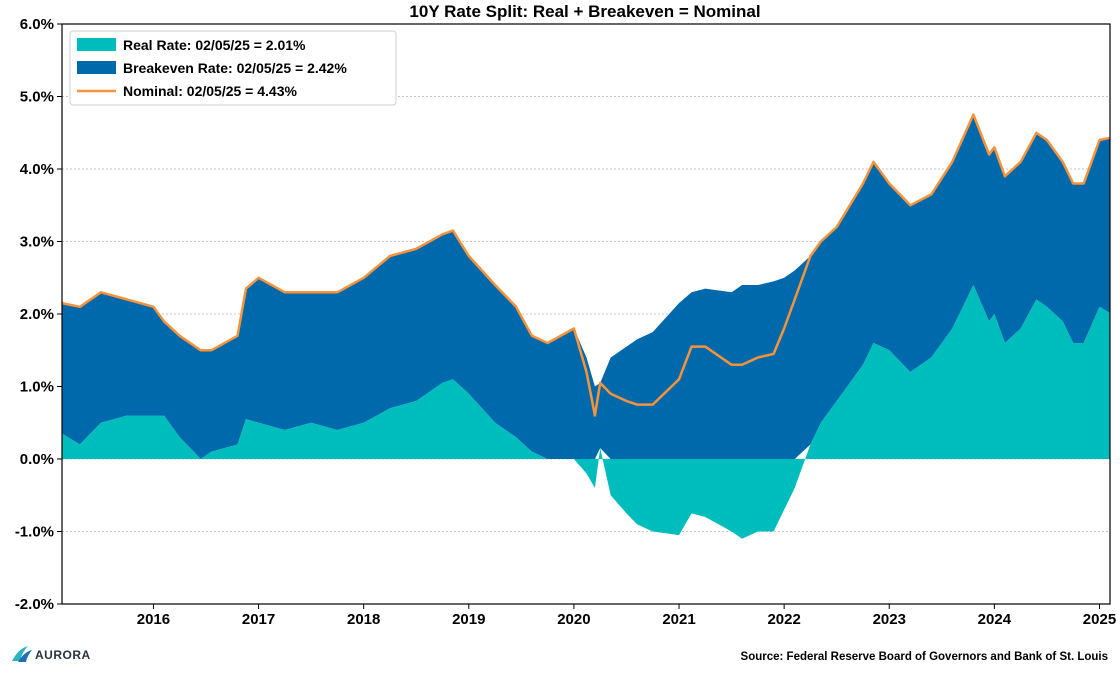 The width and height of the screenshot is (1120, 677). What do you see at coordinates (678, 619) in the screenshot?
I see `x-tick-label-5: 2021` at bounding box center [678, 619].